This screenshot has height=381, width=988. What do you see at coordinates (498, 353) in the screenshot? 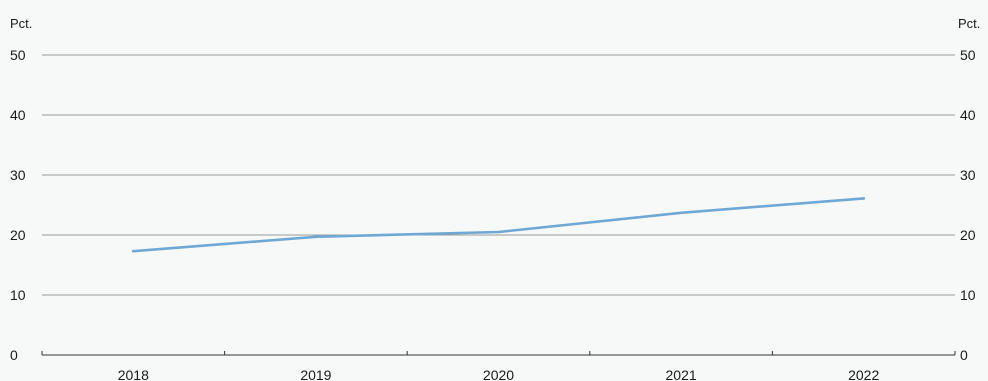
I see `x-axis` at bounding box center [498, 353].